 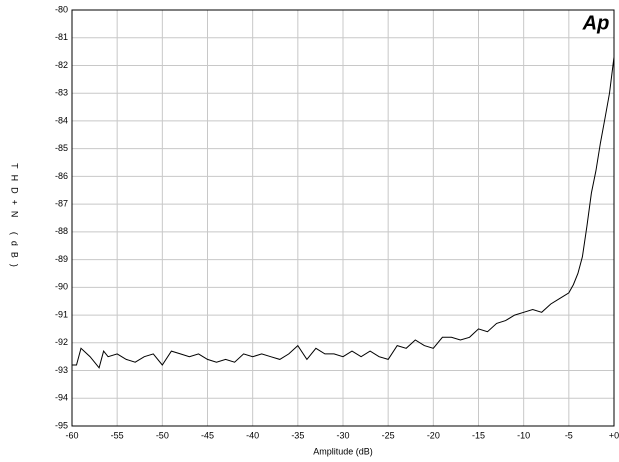 I want to click on y-tick-label: -93, so click(x=61, y=370).